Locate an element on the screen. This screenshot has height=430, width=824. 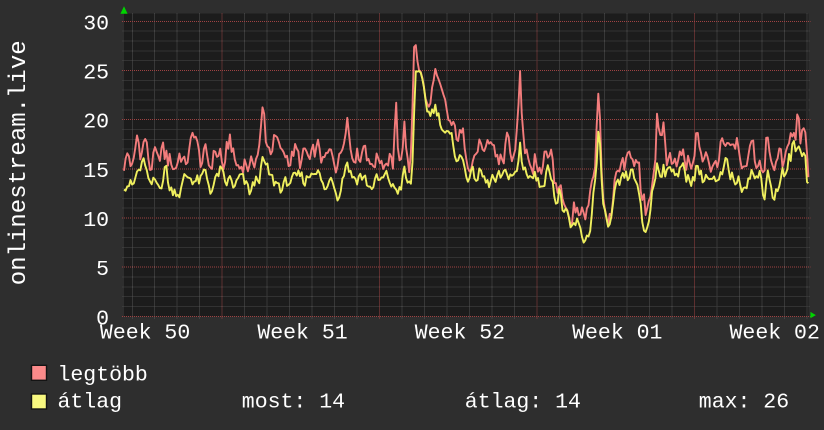
svg-text: 30 is located at coordinates (96, 24).